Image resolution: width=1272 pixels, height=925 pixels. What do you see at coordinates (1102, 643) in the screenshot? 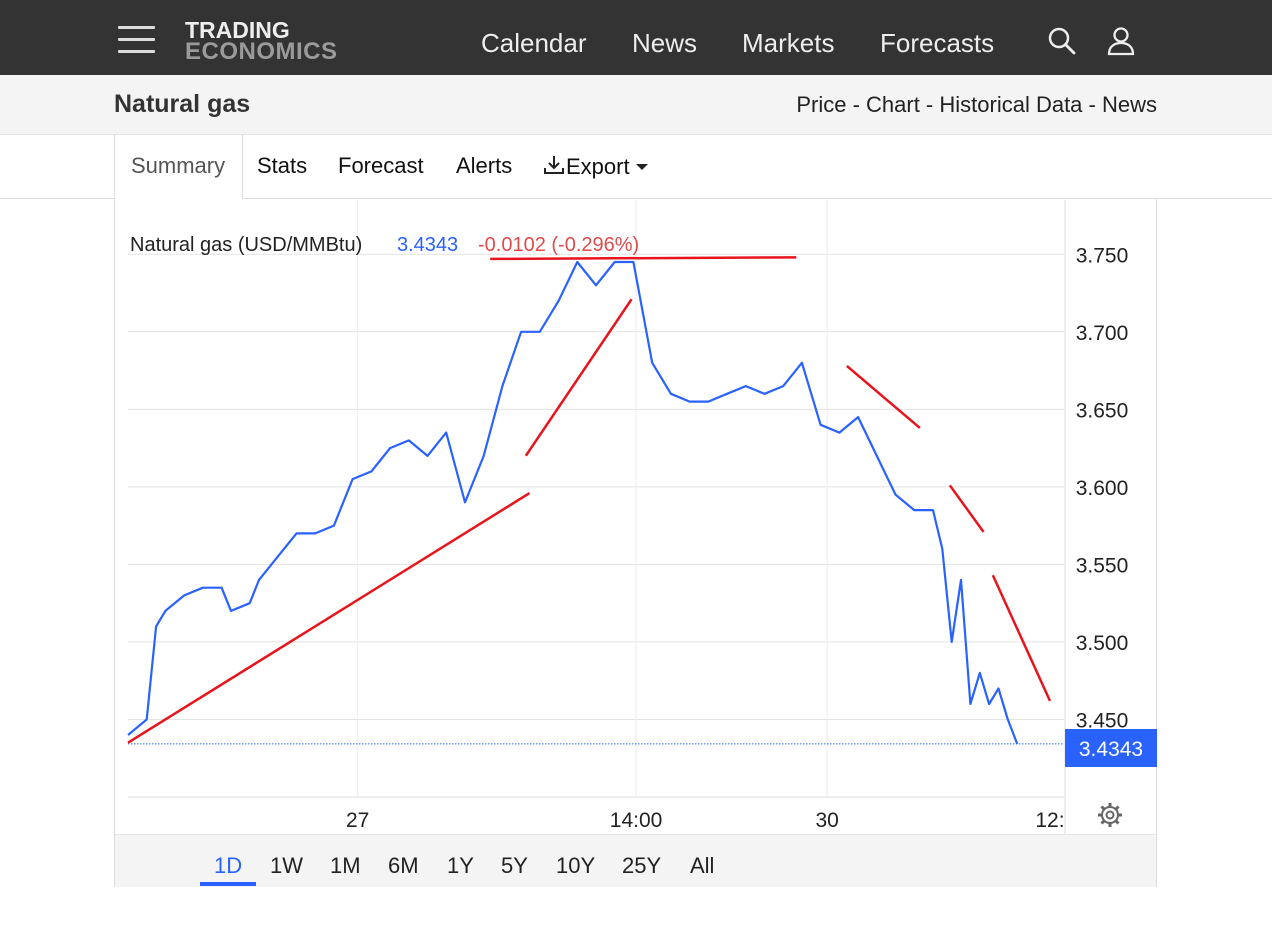
I see `y-tick-label: 3.500` at bounding box center [1102, 643].